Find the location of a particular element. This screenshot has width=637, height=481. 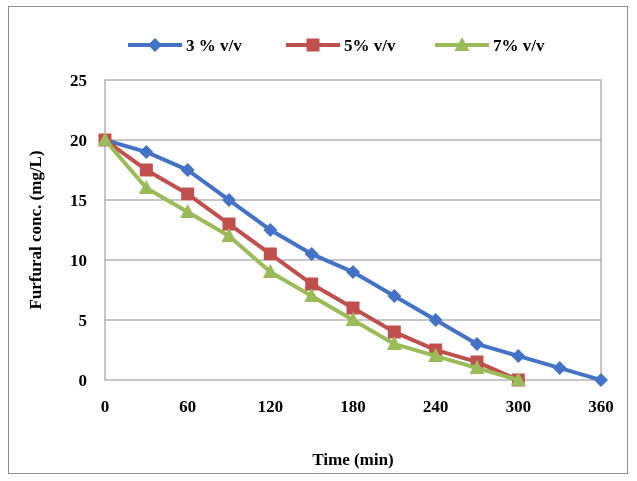

y-tick-label-10: 10 is located at coordinates (78, 260).